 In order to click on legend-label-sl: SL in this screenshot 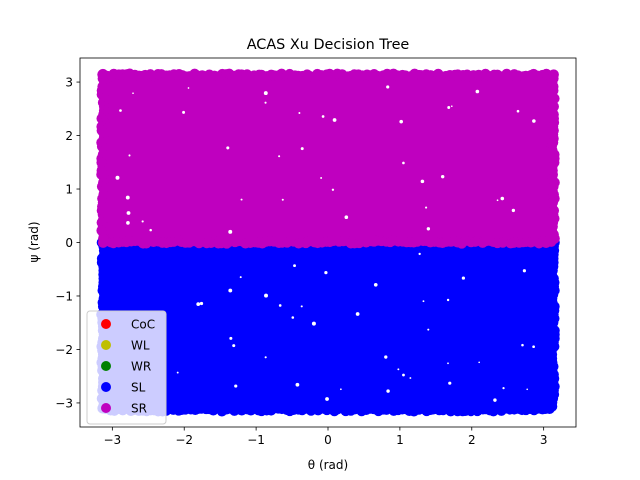, I will do `click(138, 388)`.